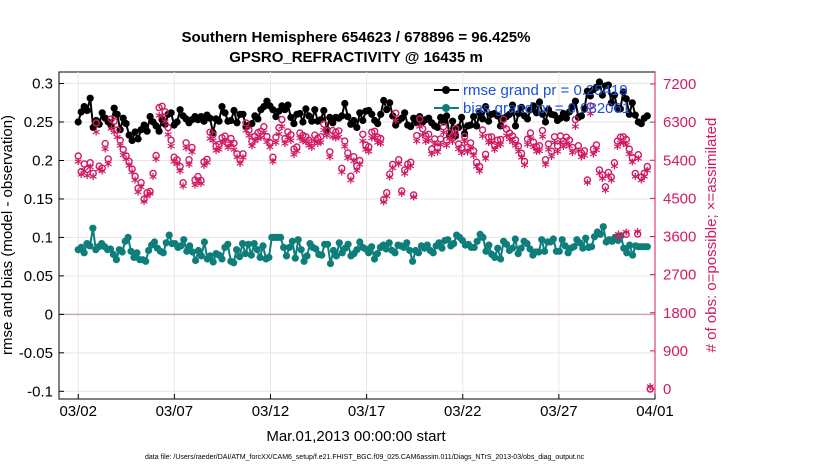 The width and height of the screenshot is (830, 470). I want to click on x-tick-label: 04/01, so click(655, 411).